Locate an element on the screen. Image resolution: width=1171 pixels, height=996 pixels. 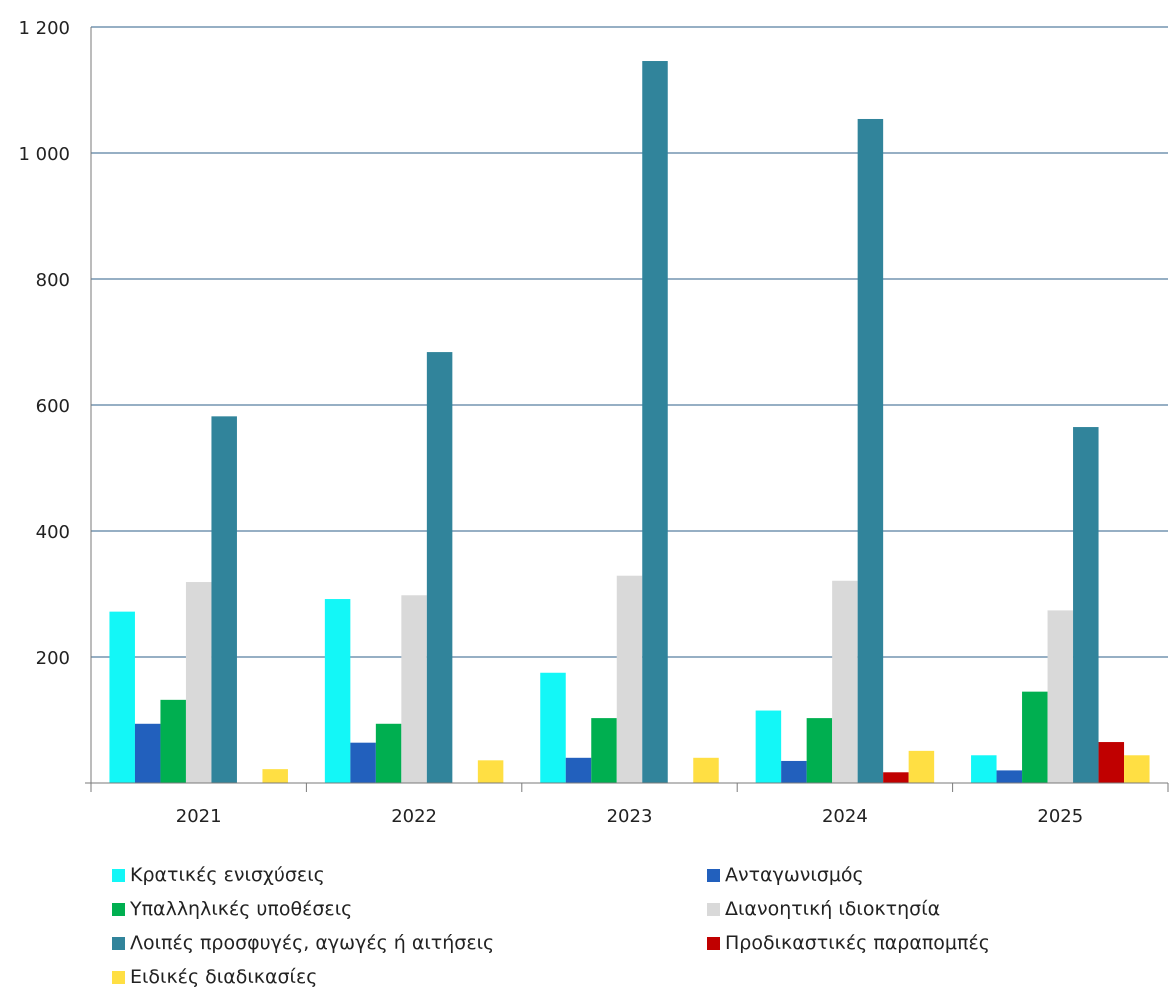
legend-item: Προδικαστικές παραπομπές is located at coordinates (909, 943).